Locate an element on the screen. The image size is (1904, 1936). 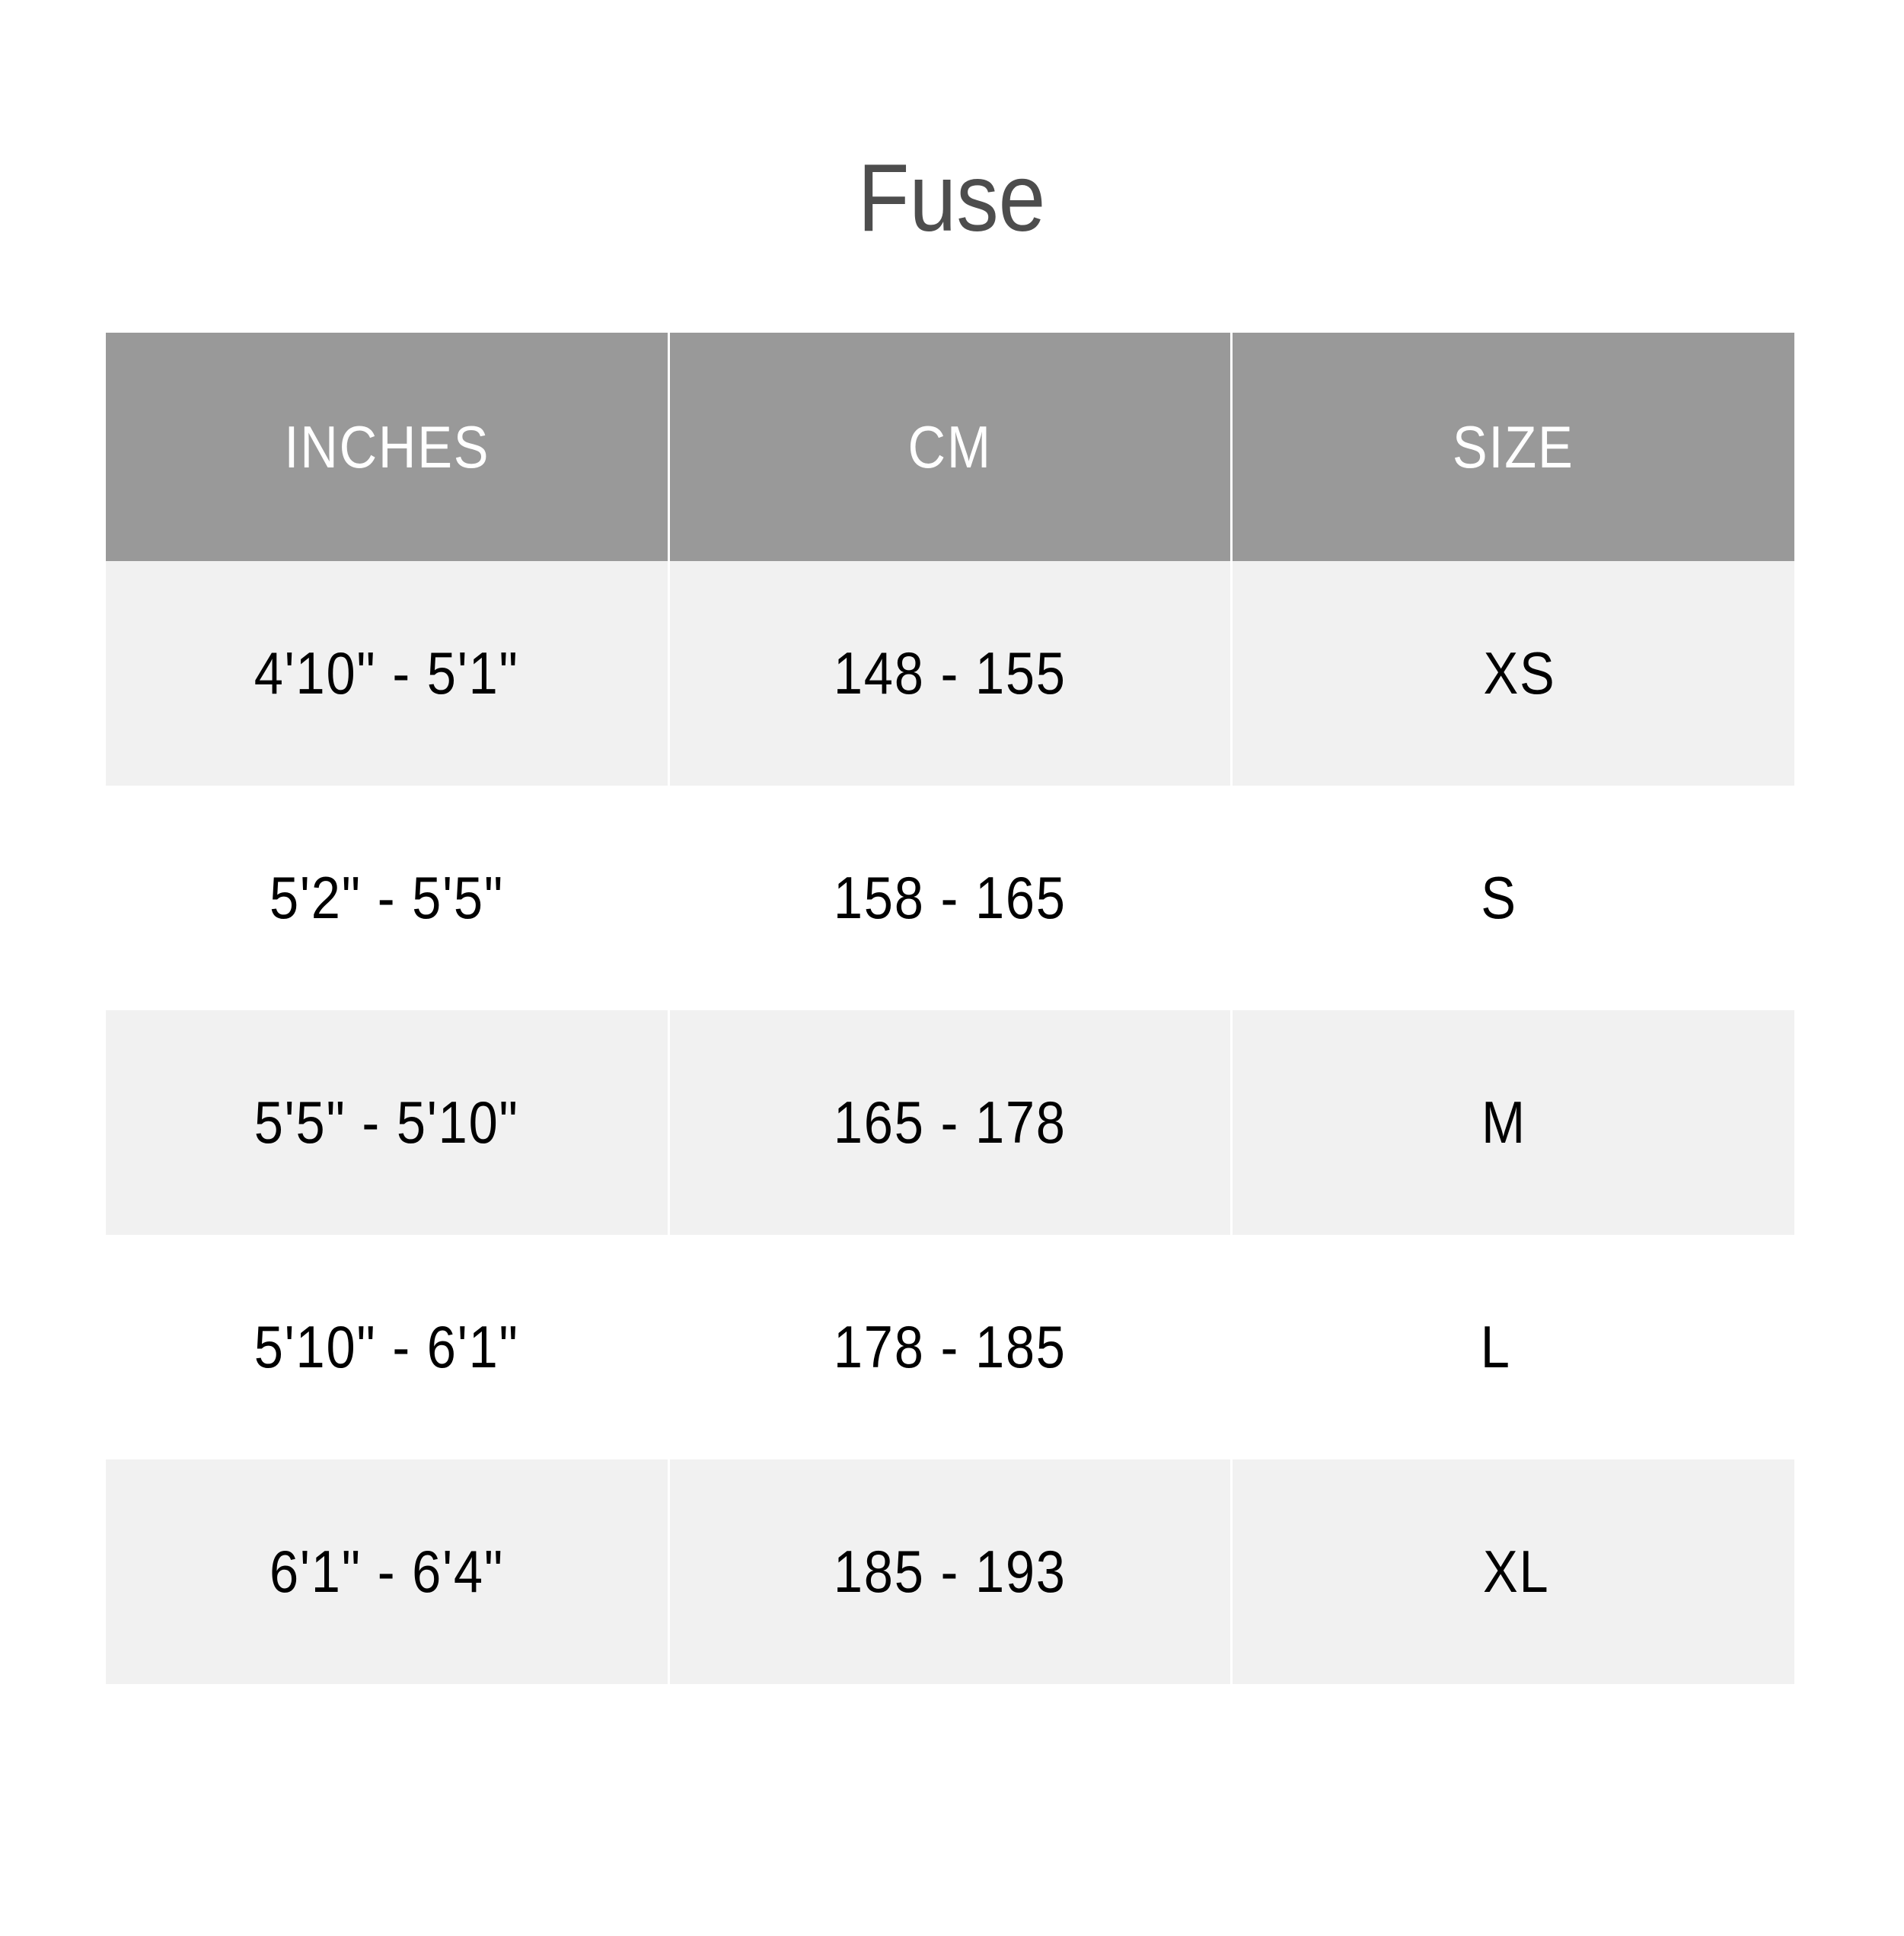
cell-inches: 6'1" - 6'4" is located at coordinates (387, 1571).